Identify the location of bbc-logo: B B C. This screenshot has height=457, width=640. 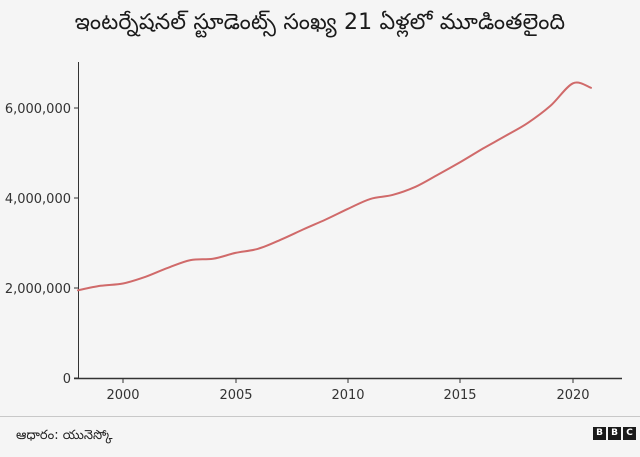
(614, 433).